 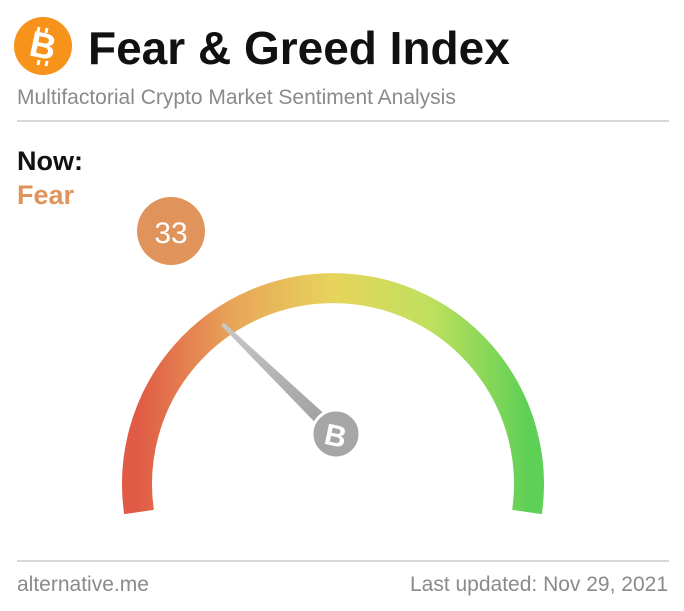 I want to click on footer-divider, so click(x=343, y=561).